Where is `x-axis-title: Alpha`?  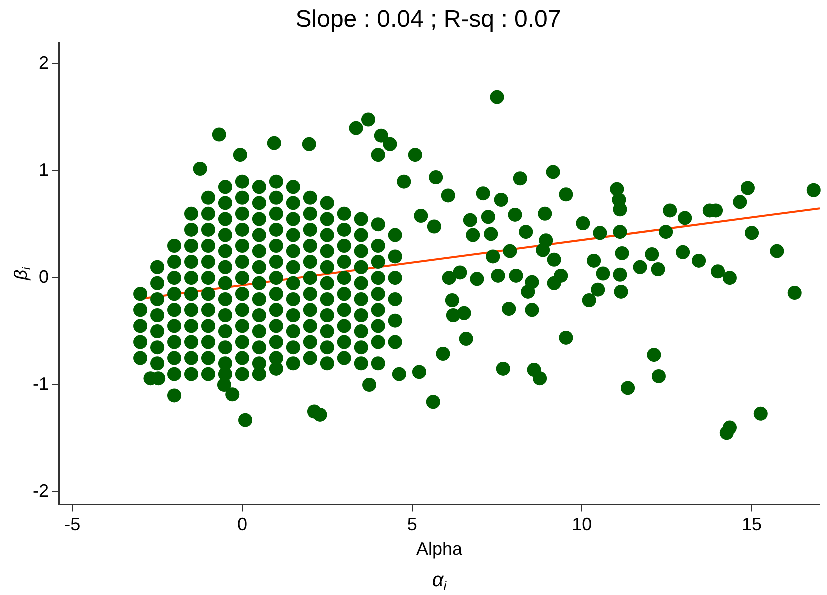
x-axis-title: Alpha is located at coordinates (440, 549).